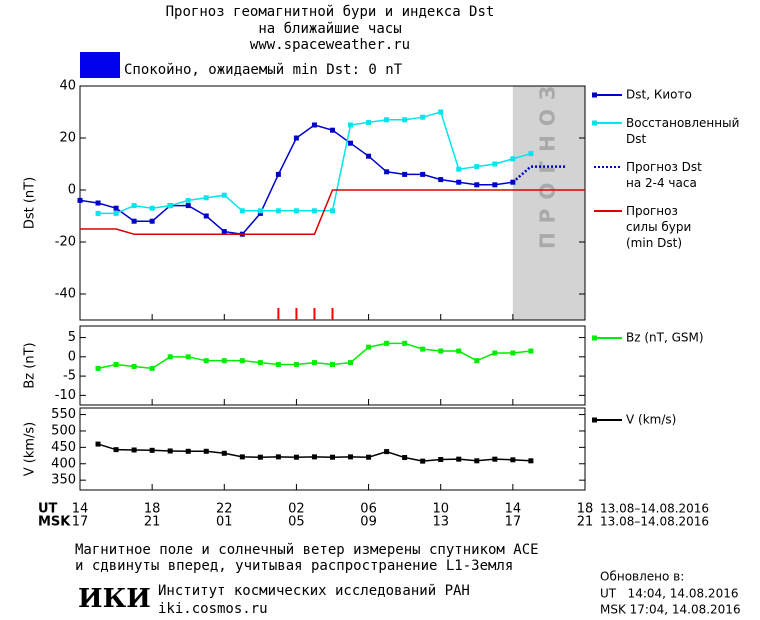  What do you see at coordinates (296, 509) in the screenshot?
I see `x-tick-label: 02` at bounding box center [296, 509].